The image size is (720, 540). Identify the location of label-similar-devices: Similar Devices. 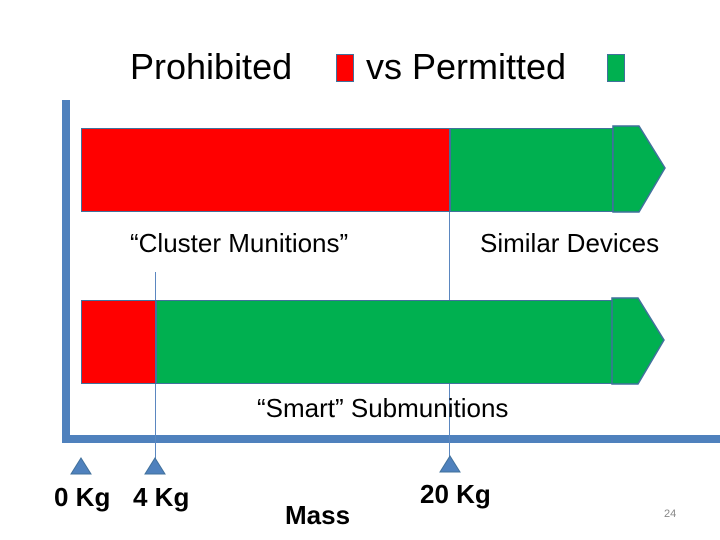
(570, 243).